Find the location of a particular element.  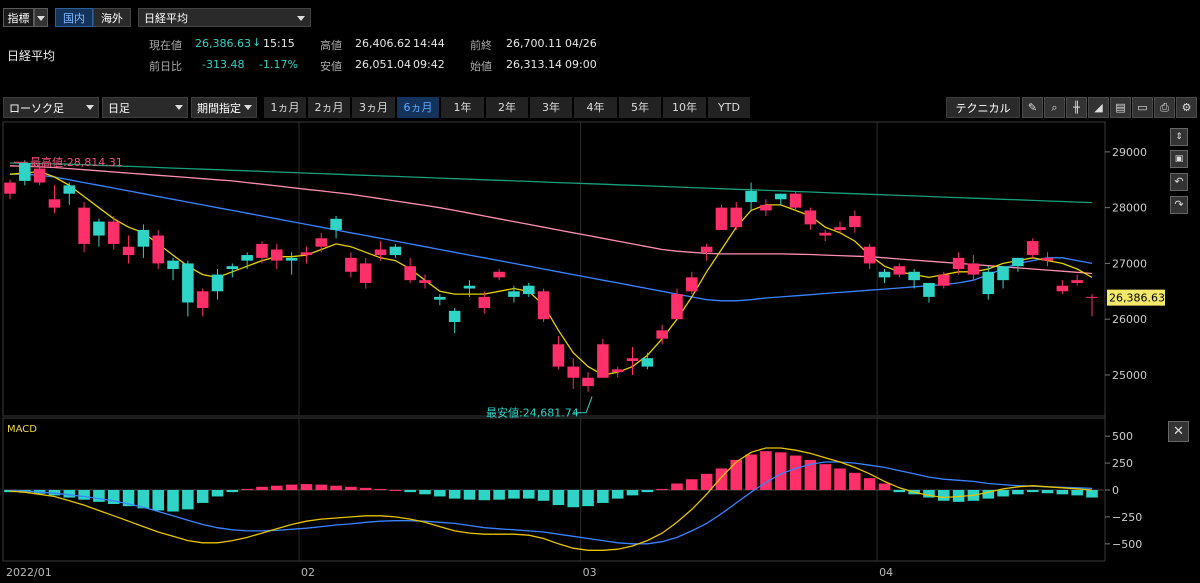

technical-button: テクニカル is located at coordinates (983, 107).